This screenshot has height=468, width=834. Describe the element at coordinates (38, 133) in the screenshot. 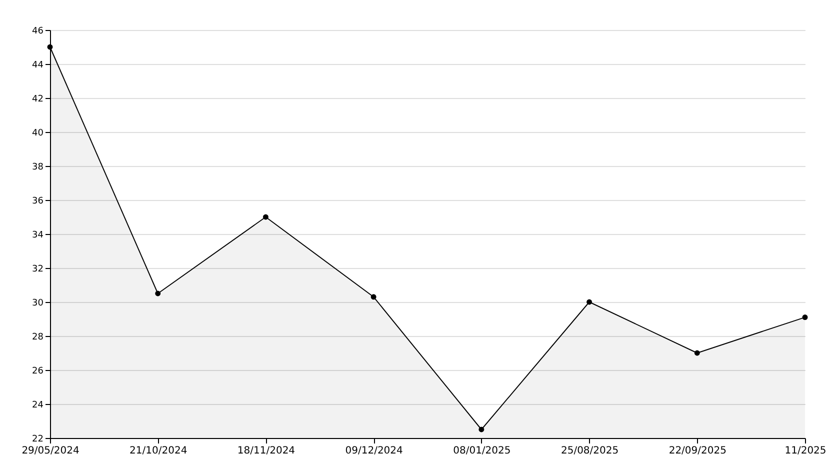

I see `y-tick-label: 40` at that location.